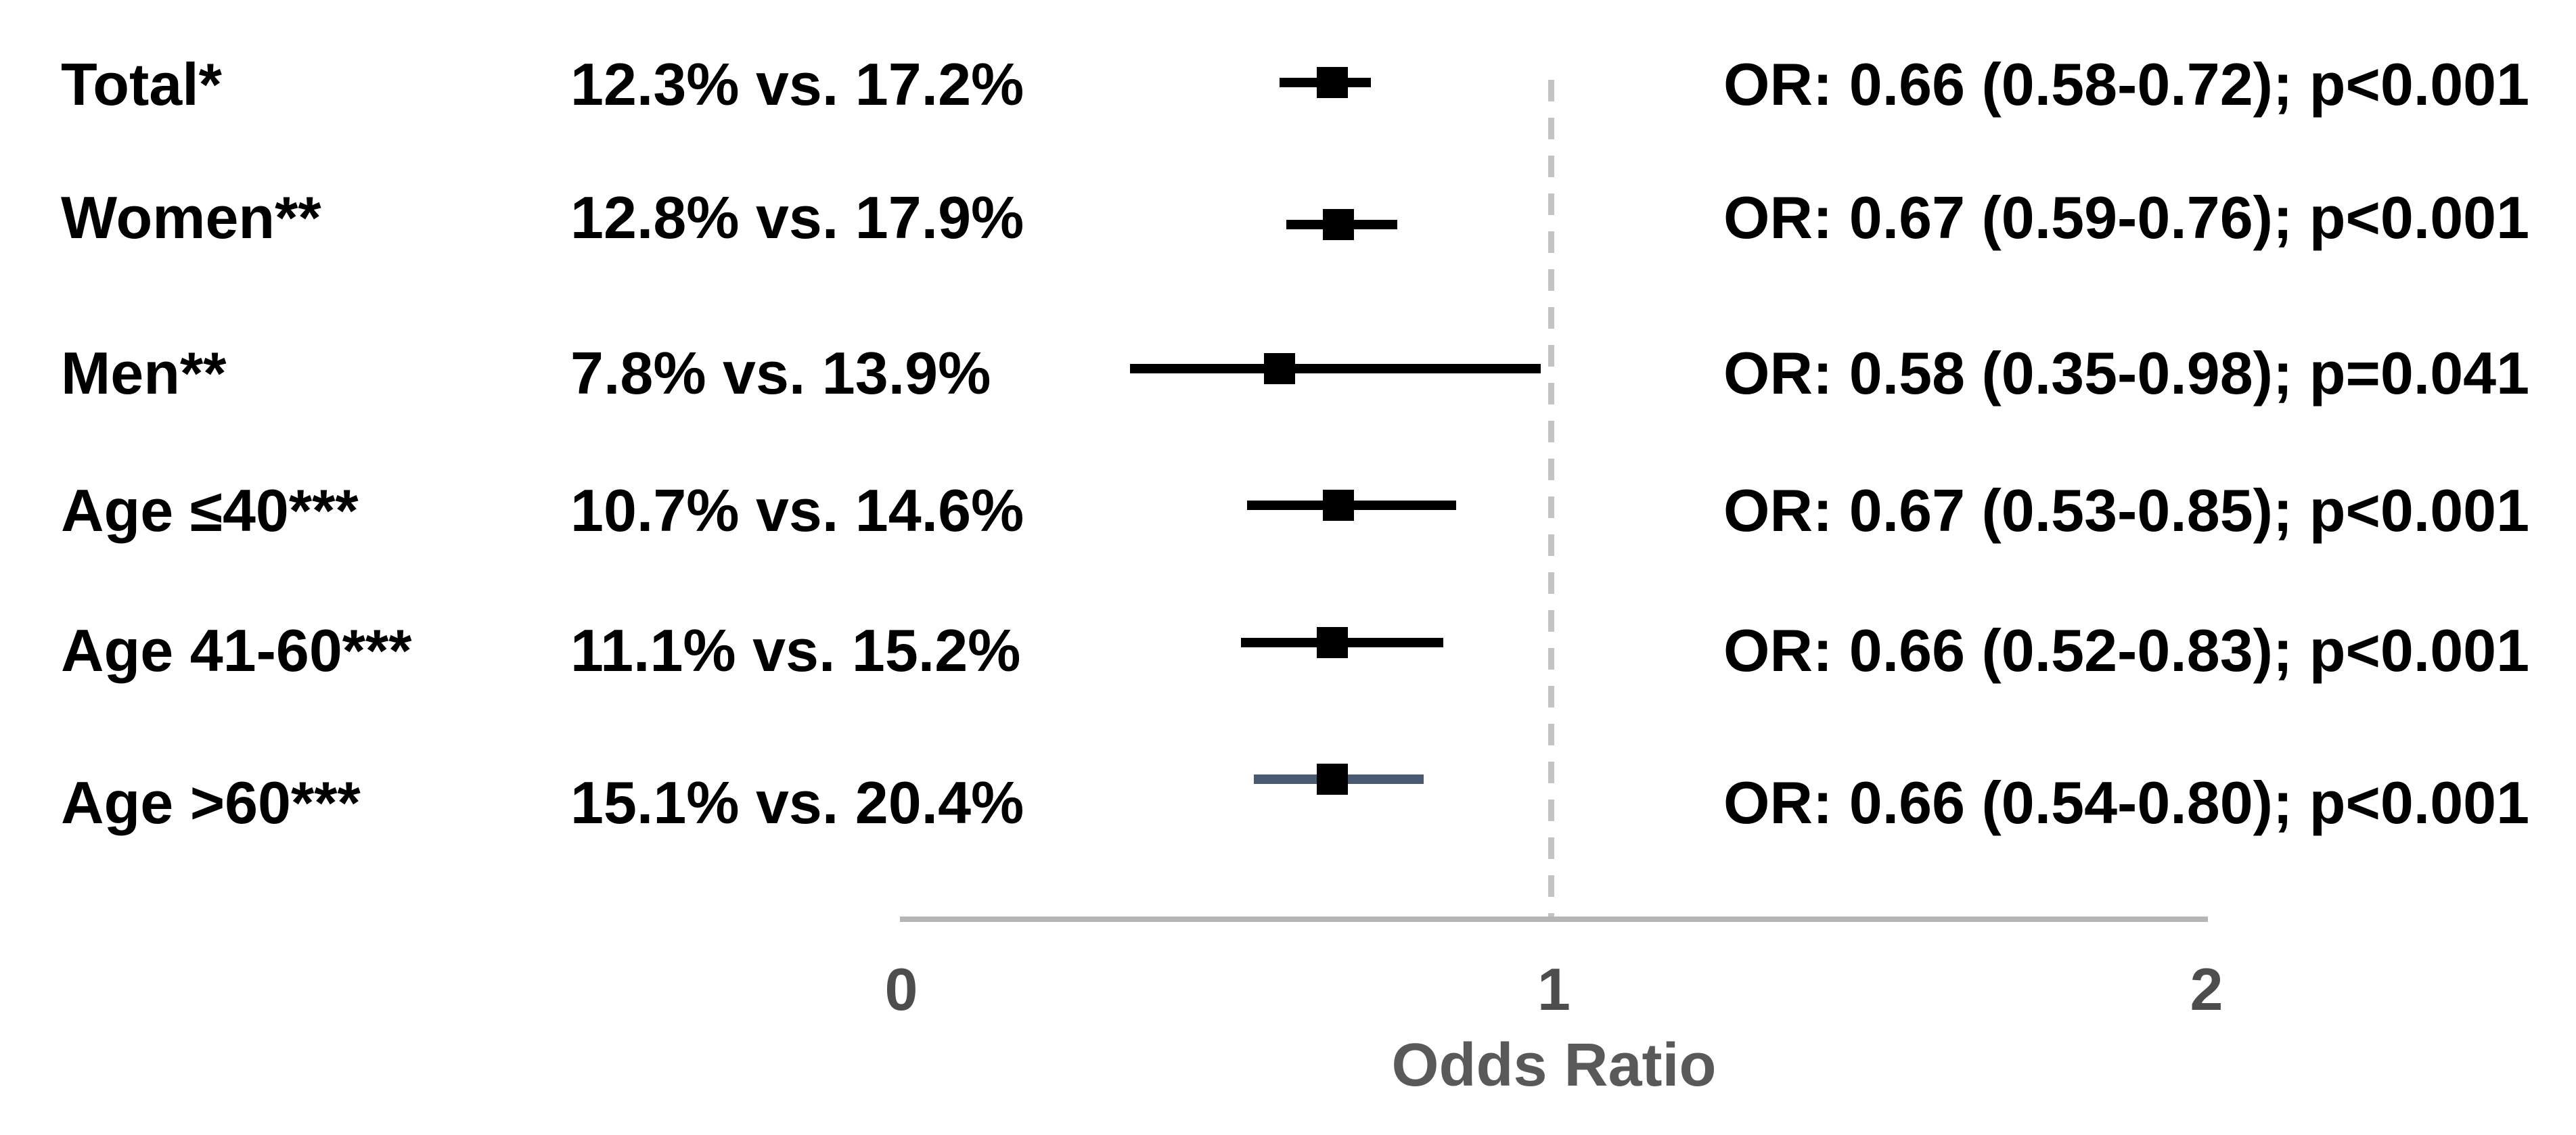  What do you see at coordinates (901, 989) in the screenshot?
I see `x-axis-tick-0: 0` at bounding box center [901, 989].